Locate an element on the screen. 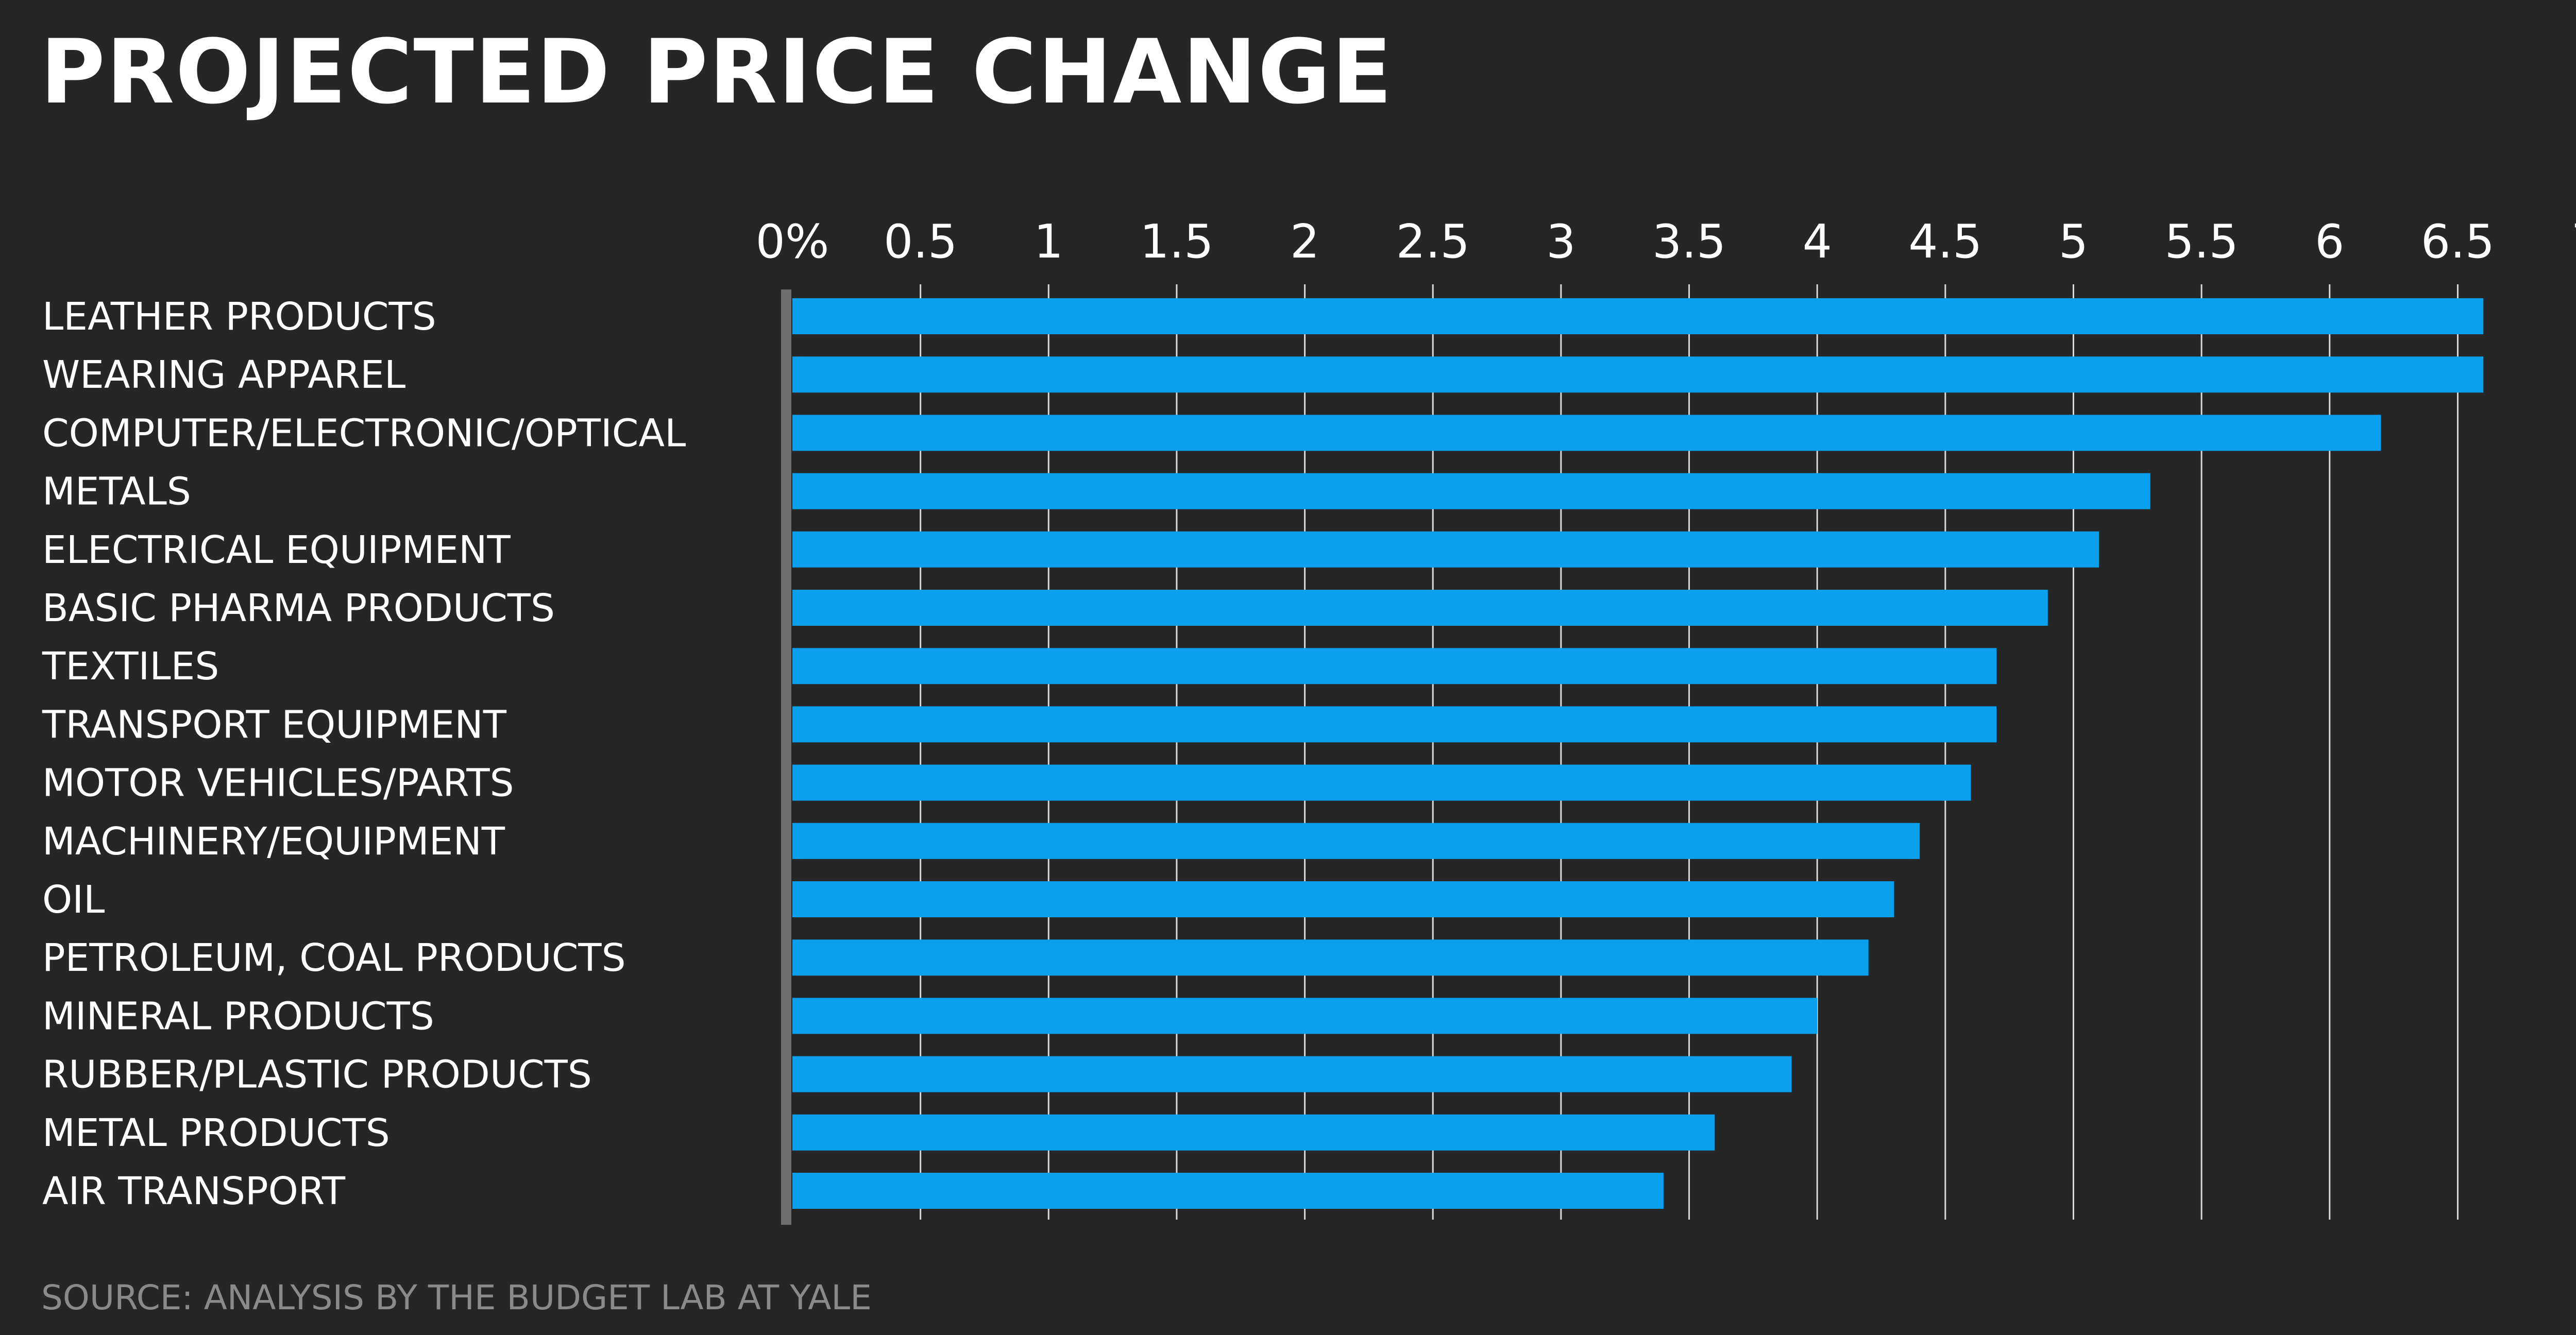  category-label: BASIC PHARMA PRODUCTS is located at coordinates (298, 608).